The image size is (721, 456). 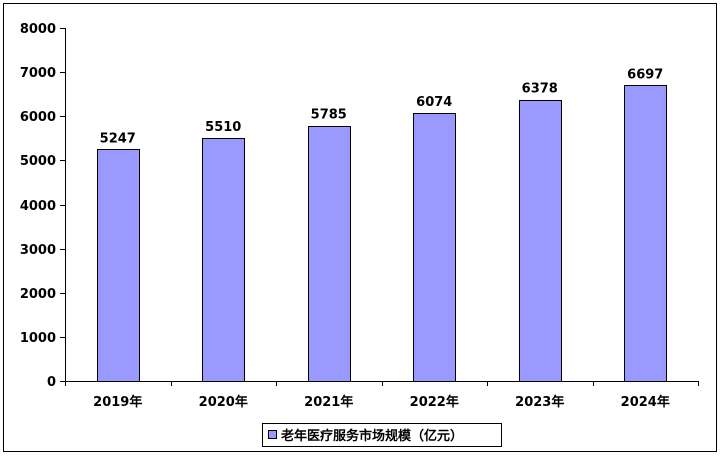 What do you see at coordinates (540, 241) in the screenshot?
I see `bar-2023年` at bounding box center [540, 241].